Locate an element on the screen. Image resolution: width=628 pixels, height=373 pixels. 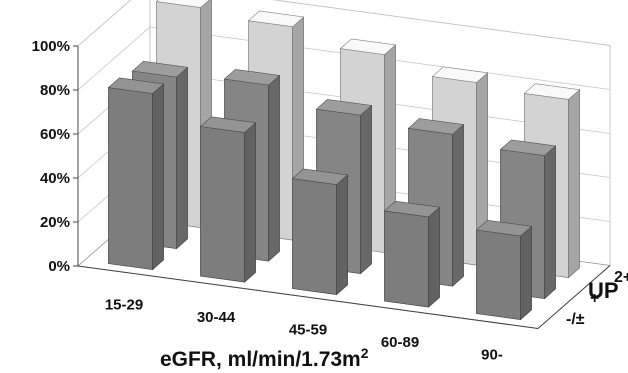
depth-tick-label: 2+ is located at coordinates (621, 277).